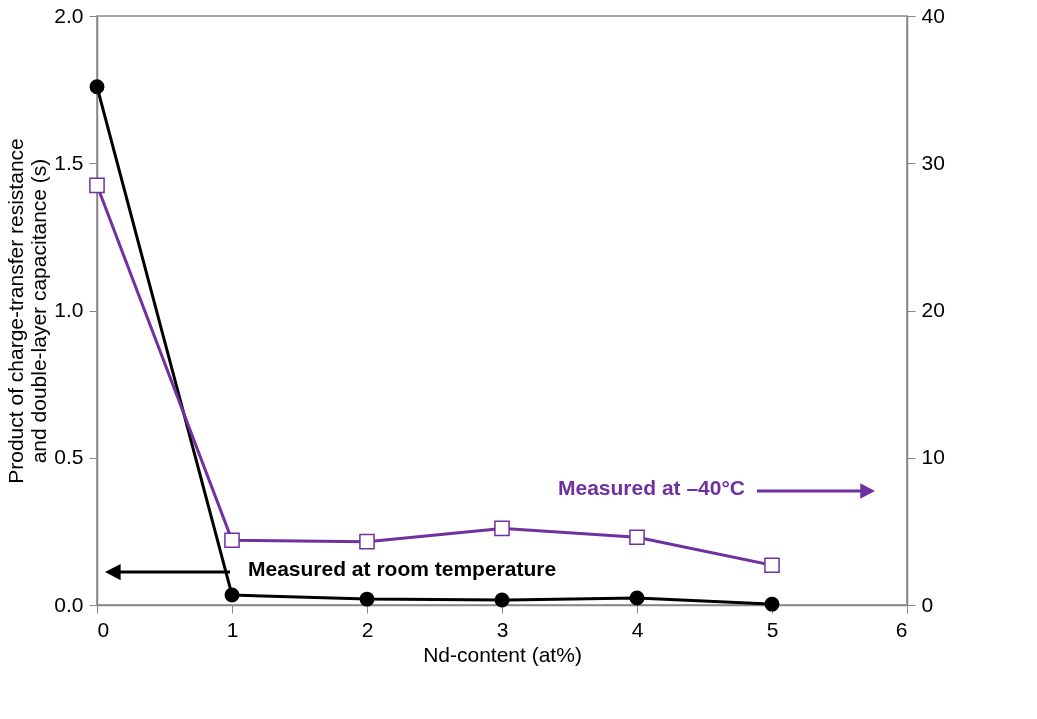 The height and width of the screenshot is (719, 1037). Describe the element at coordinates (502, 654) in the screenshot. I see `x-axis-title: Nd-content (at%)` at that location.